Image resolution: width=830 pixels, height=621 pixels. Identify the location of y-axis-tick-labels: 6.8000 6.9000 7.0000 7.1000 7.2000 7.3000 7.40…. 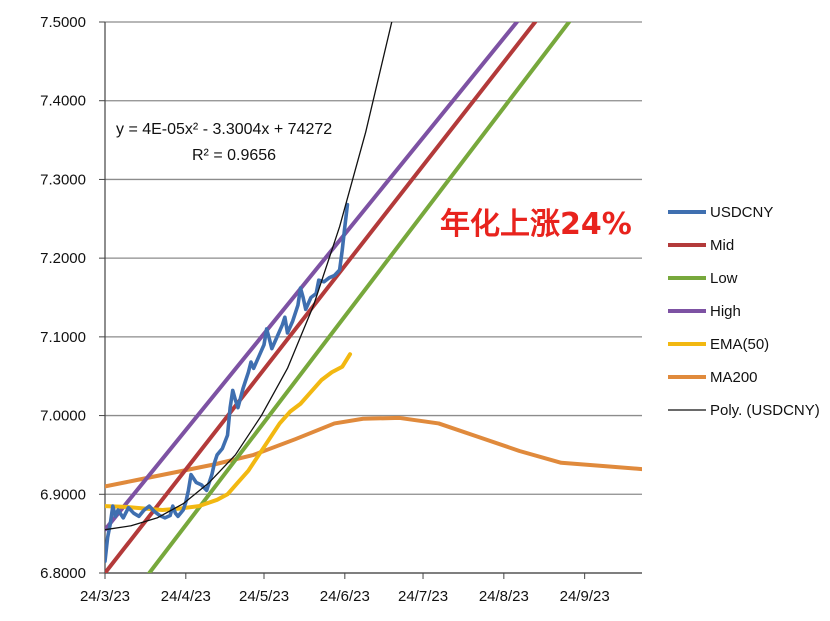
(63, 298).